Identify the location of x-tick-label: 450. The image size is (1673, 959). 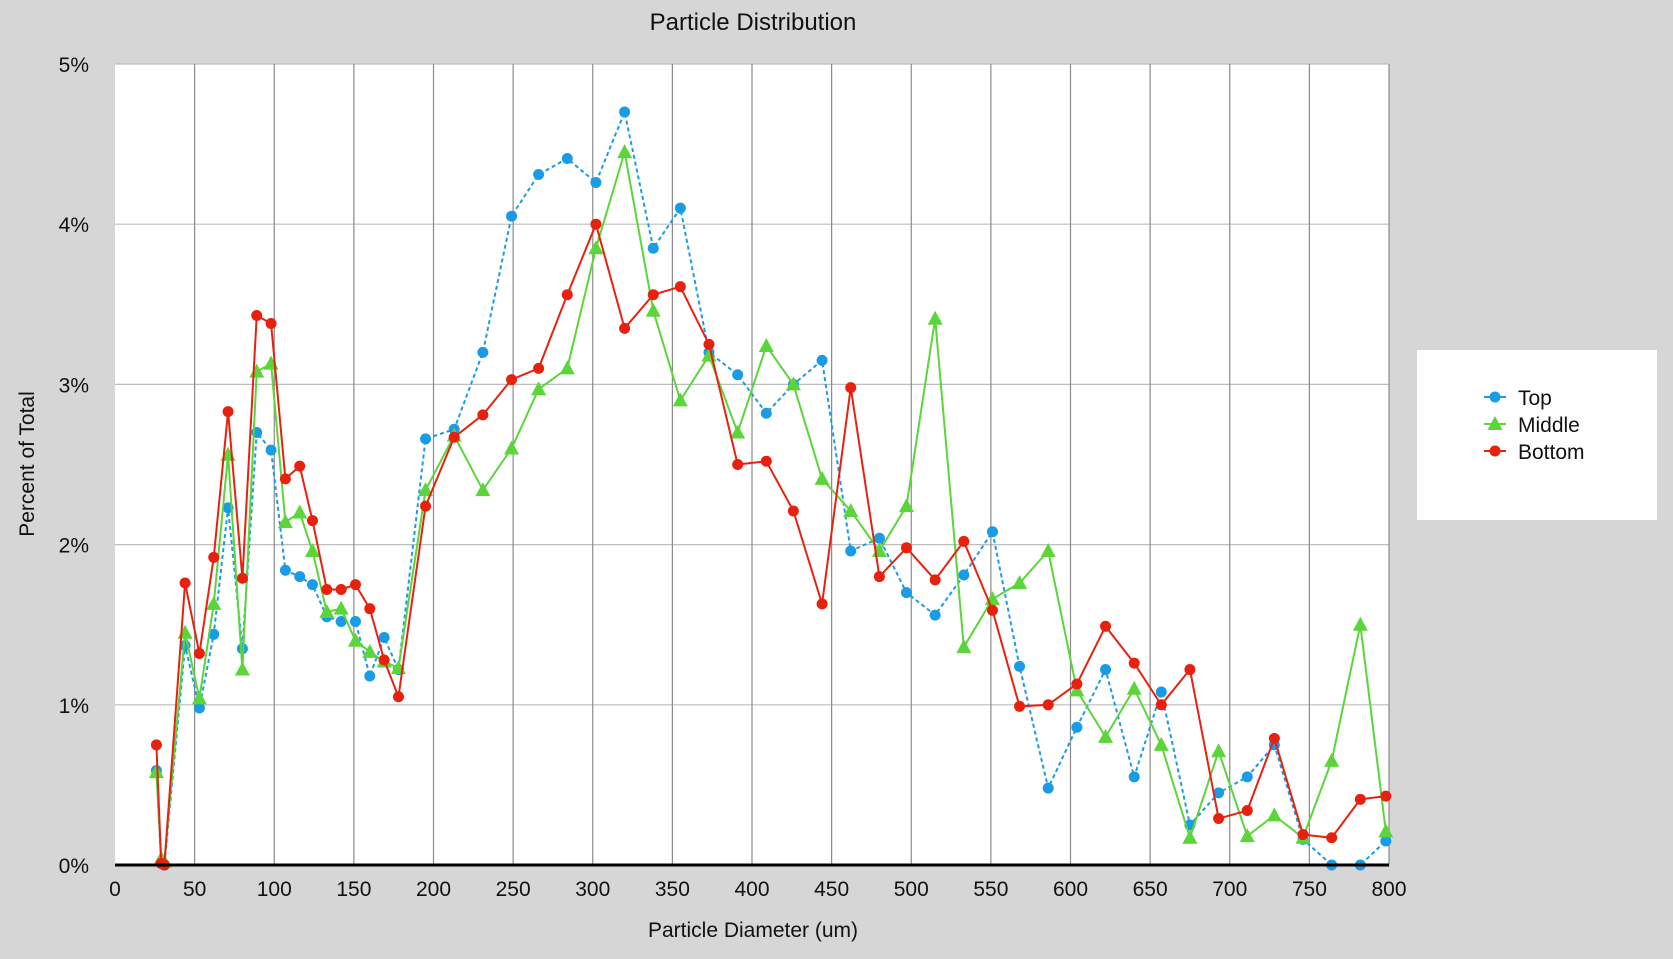
(831, 889).